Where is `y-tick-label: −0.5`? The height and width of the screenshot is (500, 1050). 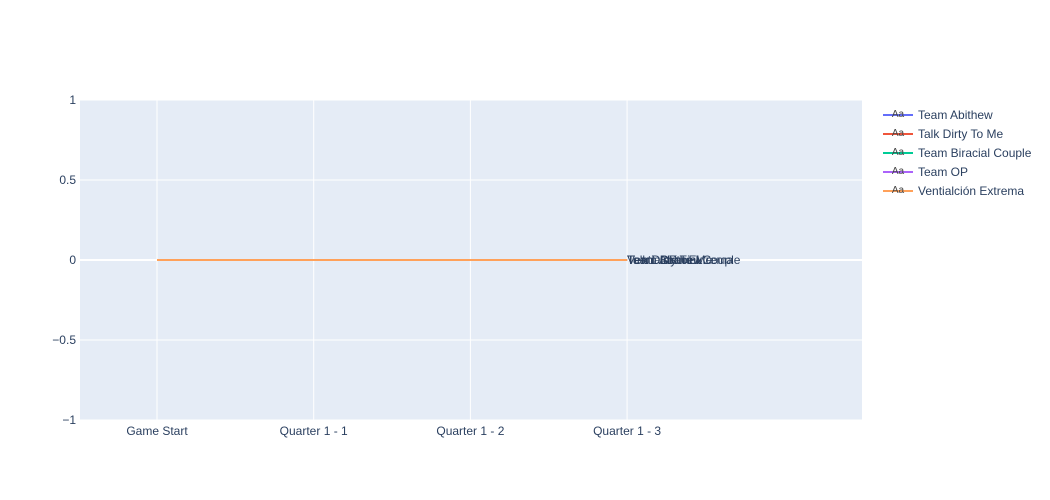 y-tick-label: −0.5 is located at coordinates (64, 340).